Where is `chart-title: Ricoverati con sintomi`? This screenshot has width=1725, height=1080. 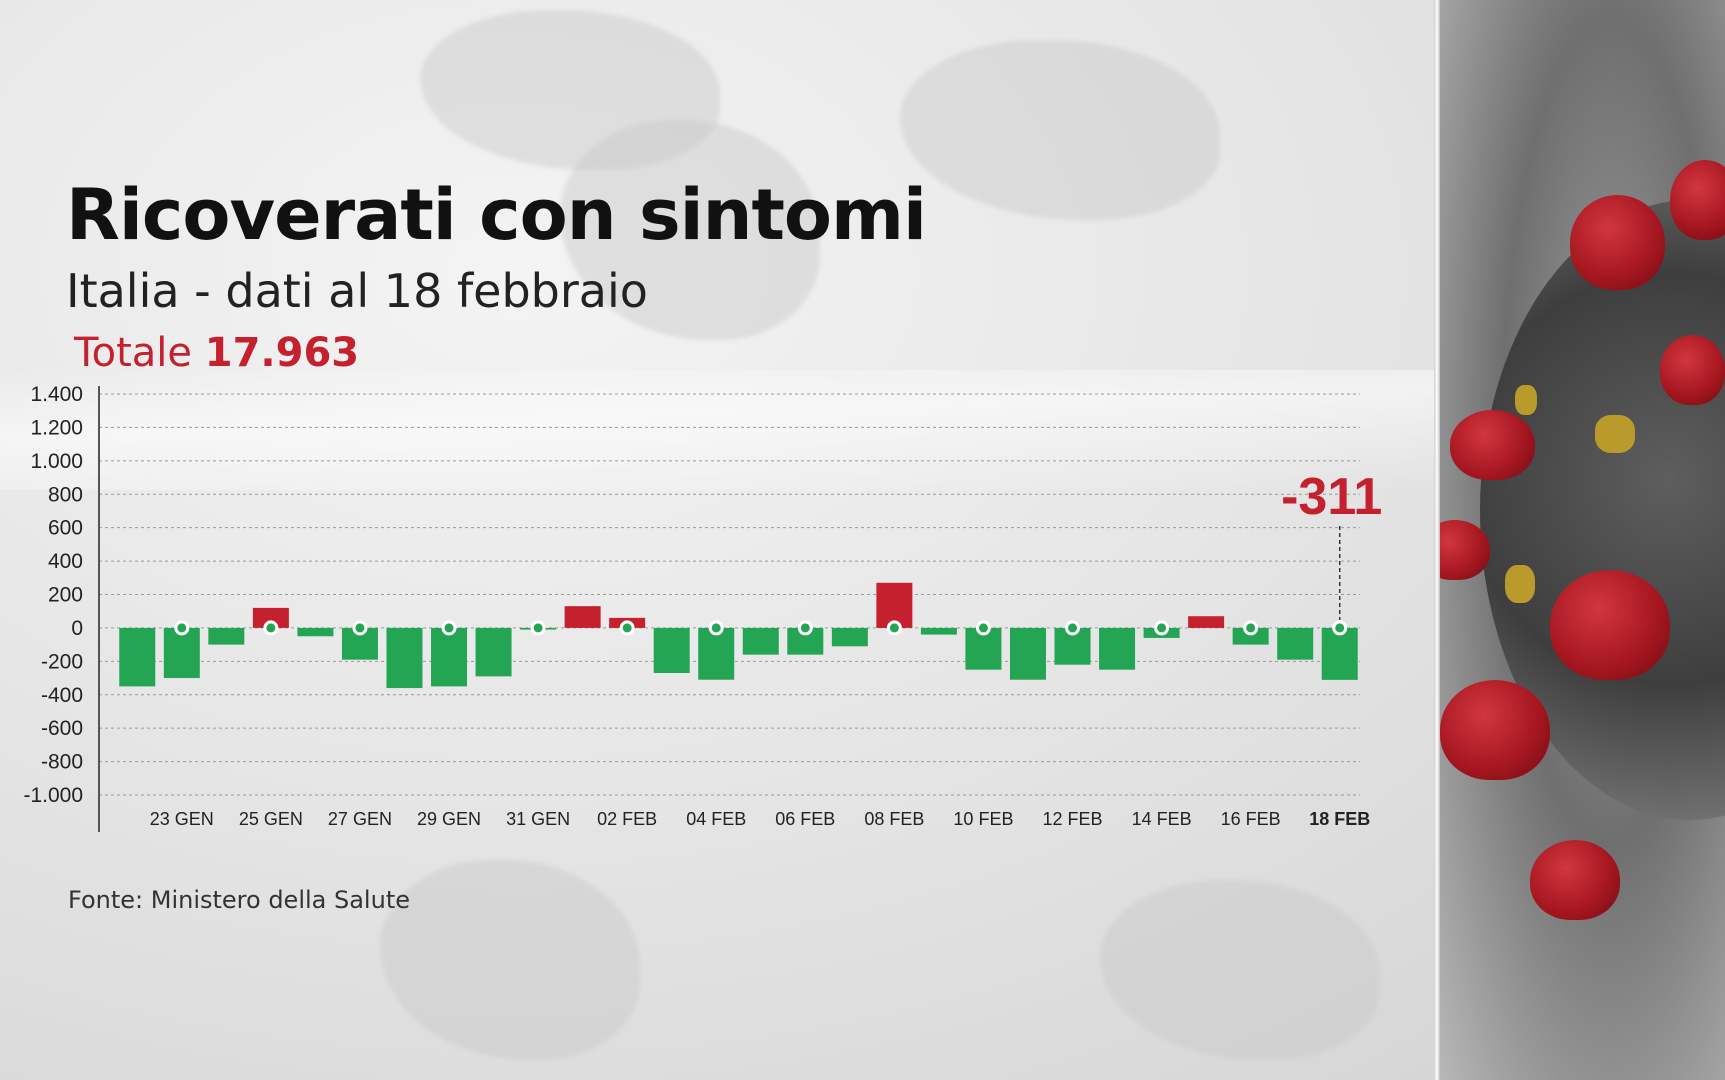
chart-title: Ricoverati con sintomi is located at coordinates (496, 215).